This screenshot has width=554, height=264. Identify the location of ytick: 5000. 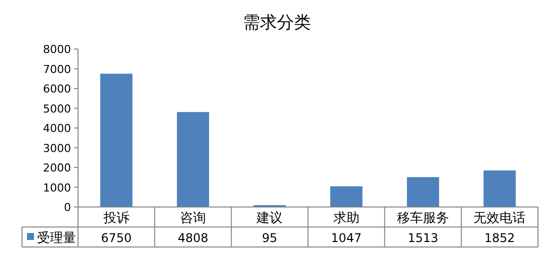
(57, 109).